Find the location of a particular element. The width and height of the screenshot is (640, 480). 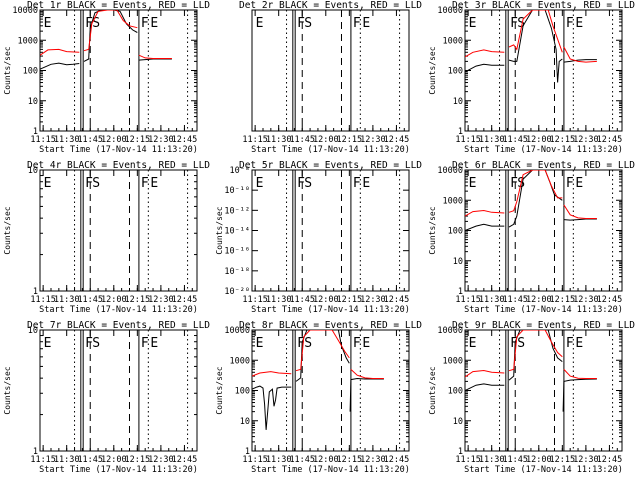

x-tick-label-7: 11:15 is located at coordinates (43, 460).